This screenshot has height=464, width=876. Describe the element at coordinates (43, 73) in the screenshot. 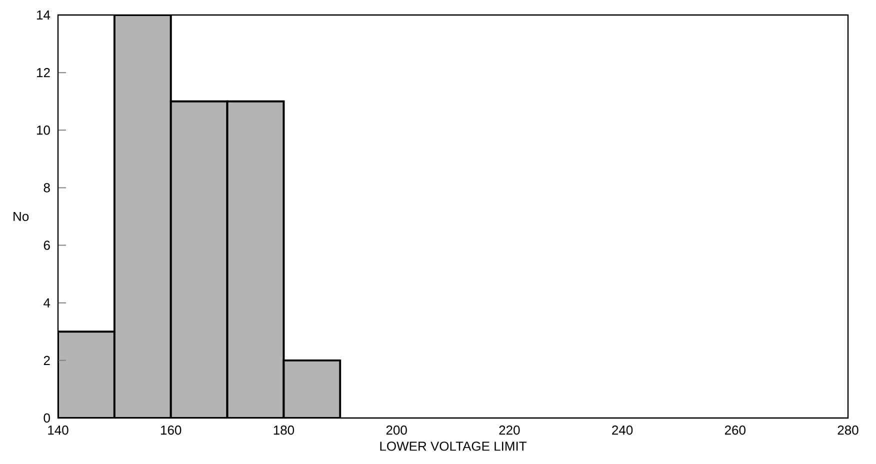

I see `y-tick-label: 12` at that location.